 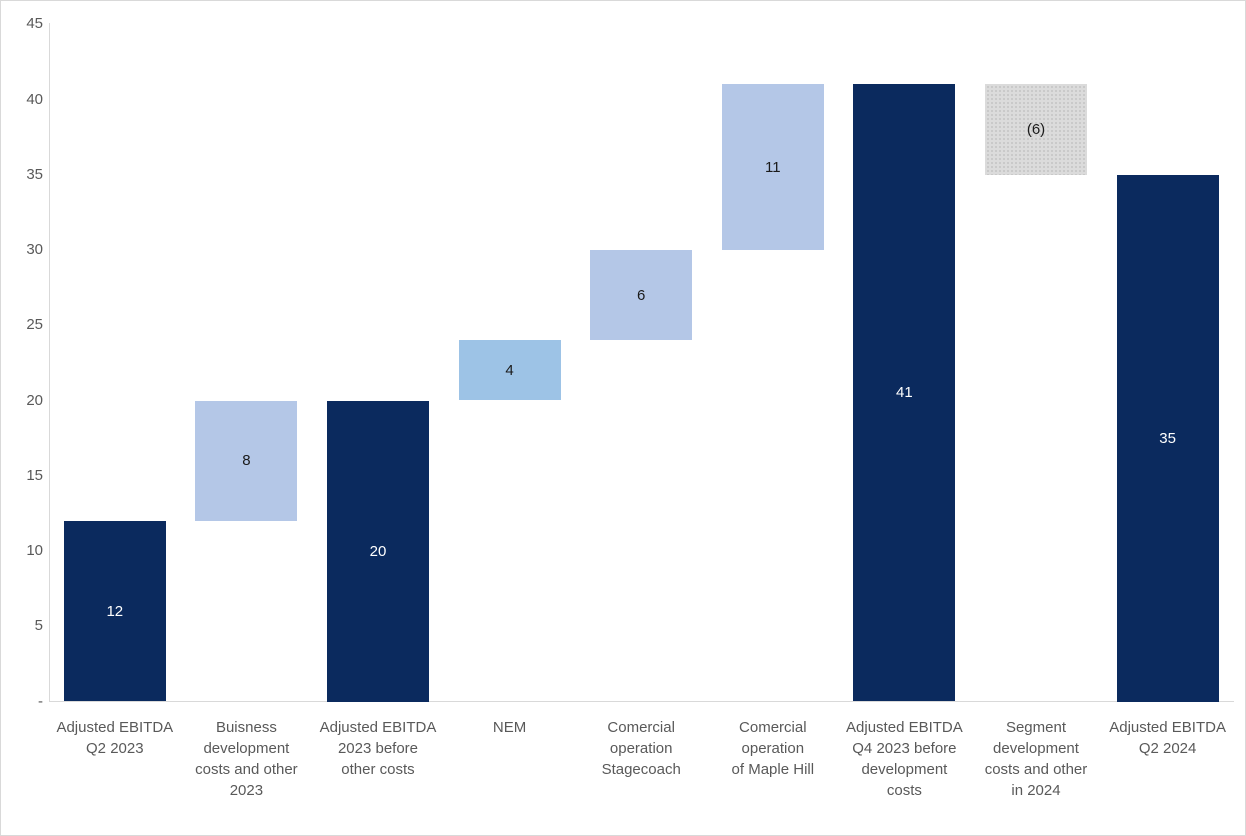 I want to click on bar-value-label-adjusted-ebitda-q4-2023-before-development-costs: 41, so click(x=904, y=393).